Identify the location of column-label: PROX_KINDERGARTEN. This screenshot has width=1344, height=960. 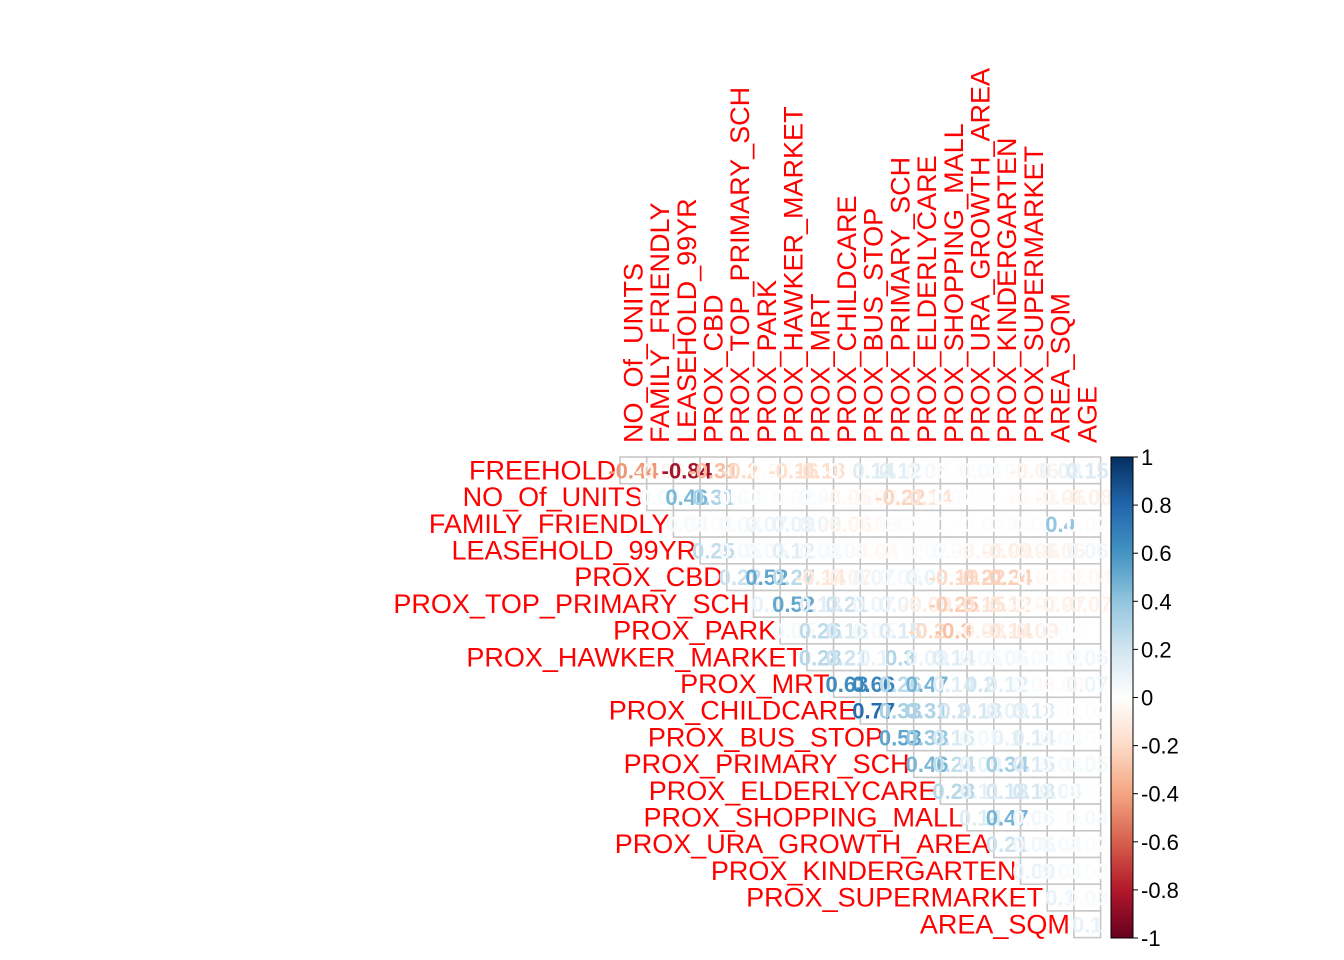
(1007, 290).